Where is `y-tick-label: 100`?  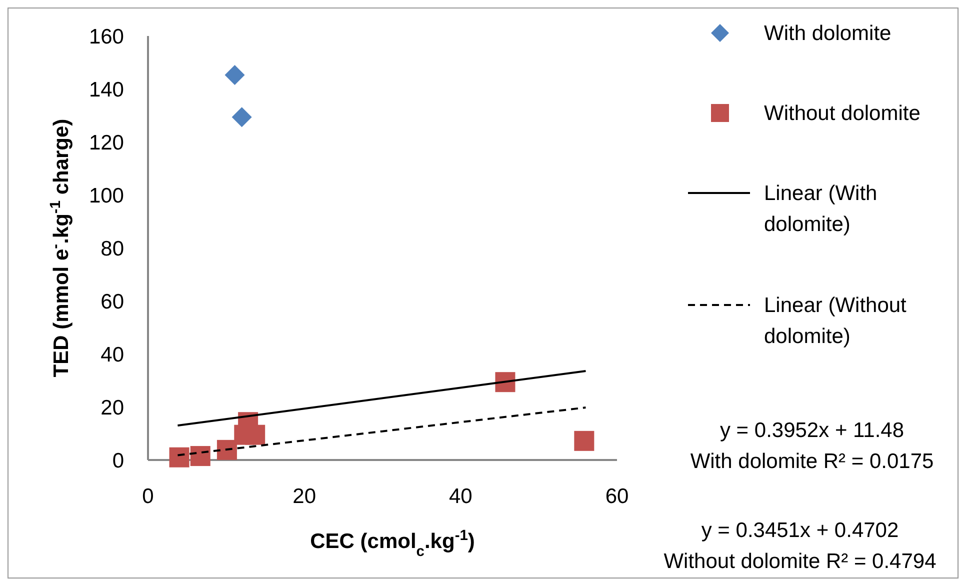 y-tick-label: 100 is located at coordinates (106, 196).